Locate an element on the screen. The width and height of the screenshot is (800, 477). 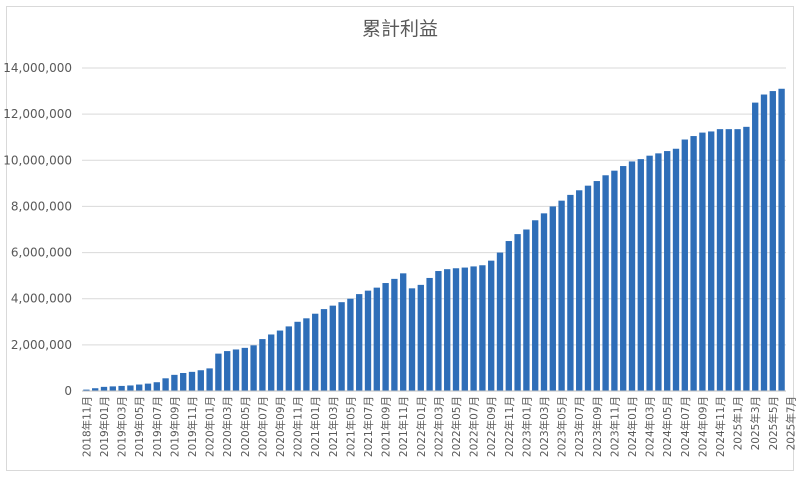
x-tick-label: 2020年05月 is located at coordinates (245, 426).